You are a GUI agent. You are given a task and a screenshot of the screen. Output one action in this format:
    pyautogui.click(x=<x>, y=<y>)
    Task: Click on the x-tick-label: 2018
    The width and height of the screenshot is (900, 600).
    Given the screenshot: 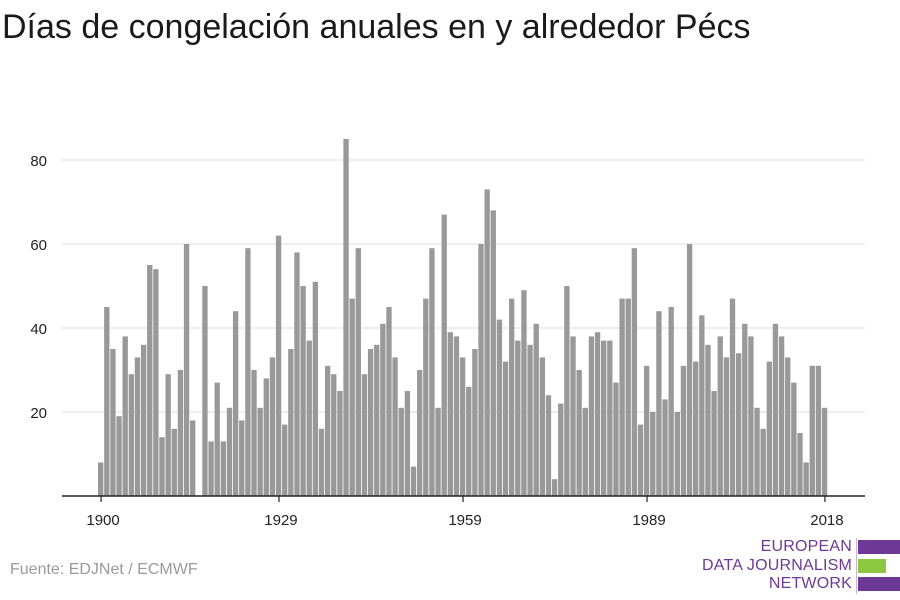 What is the action you would take?
    pyautogui.click(x=826, y=520)
    